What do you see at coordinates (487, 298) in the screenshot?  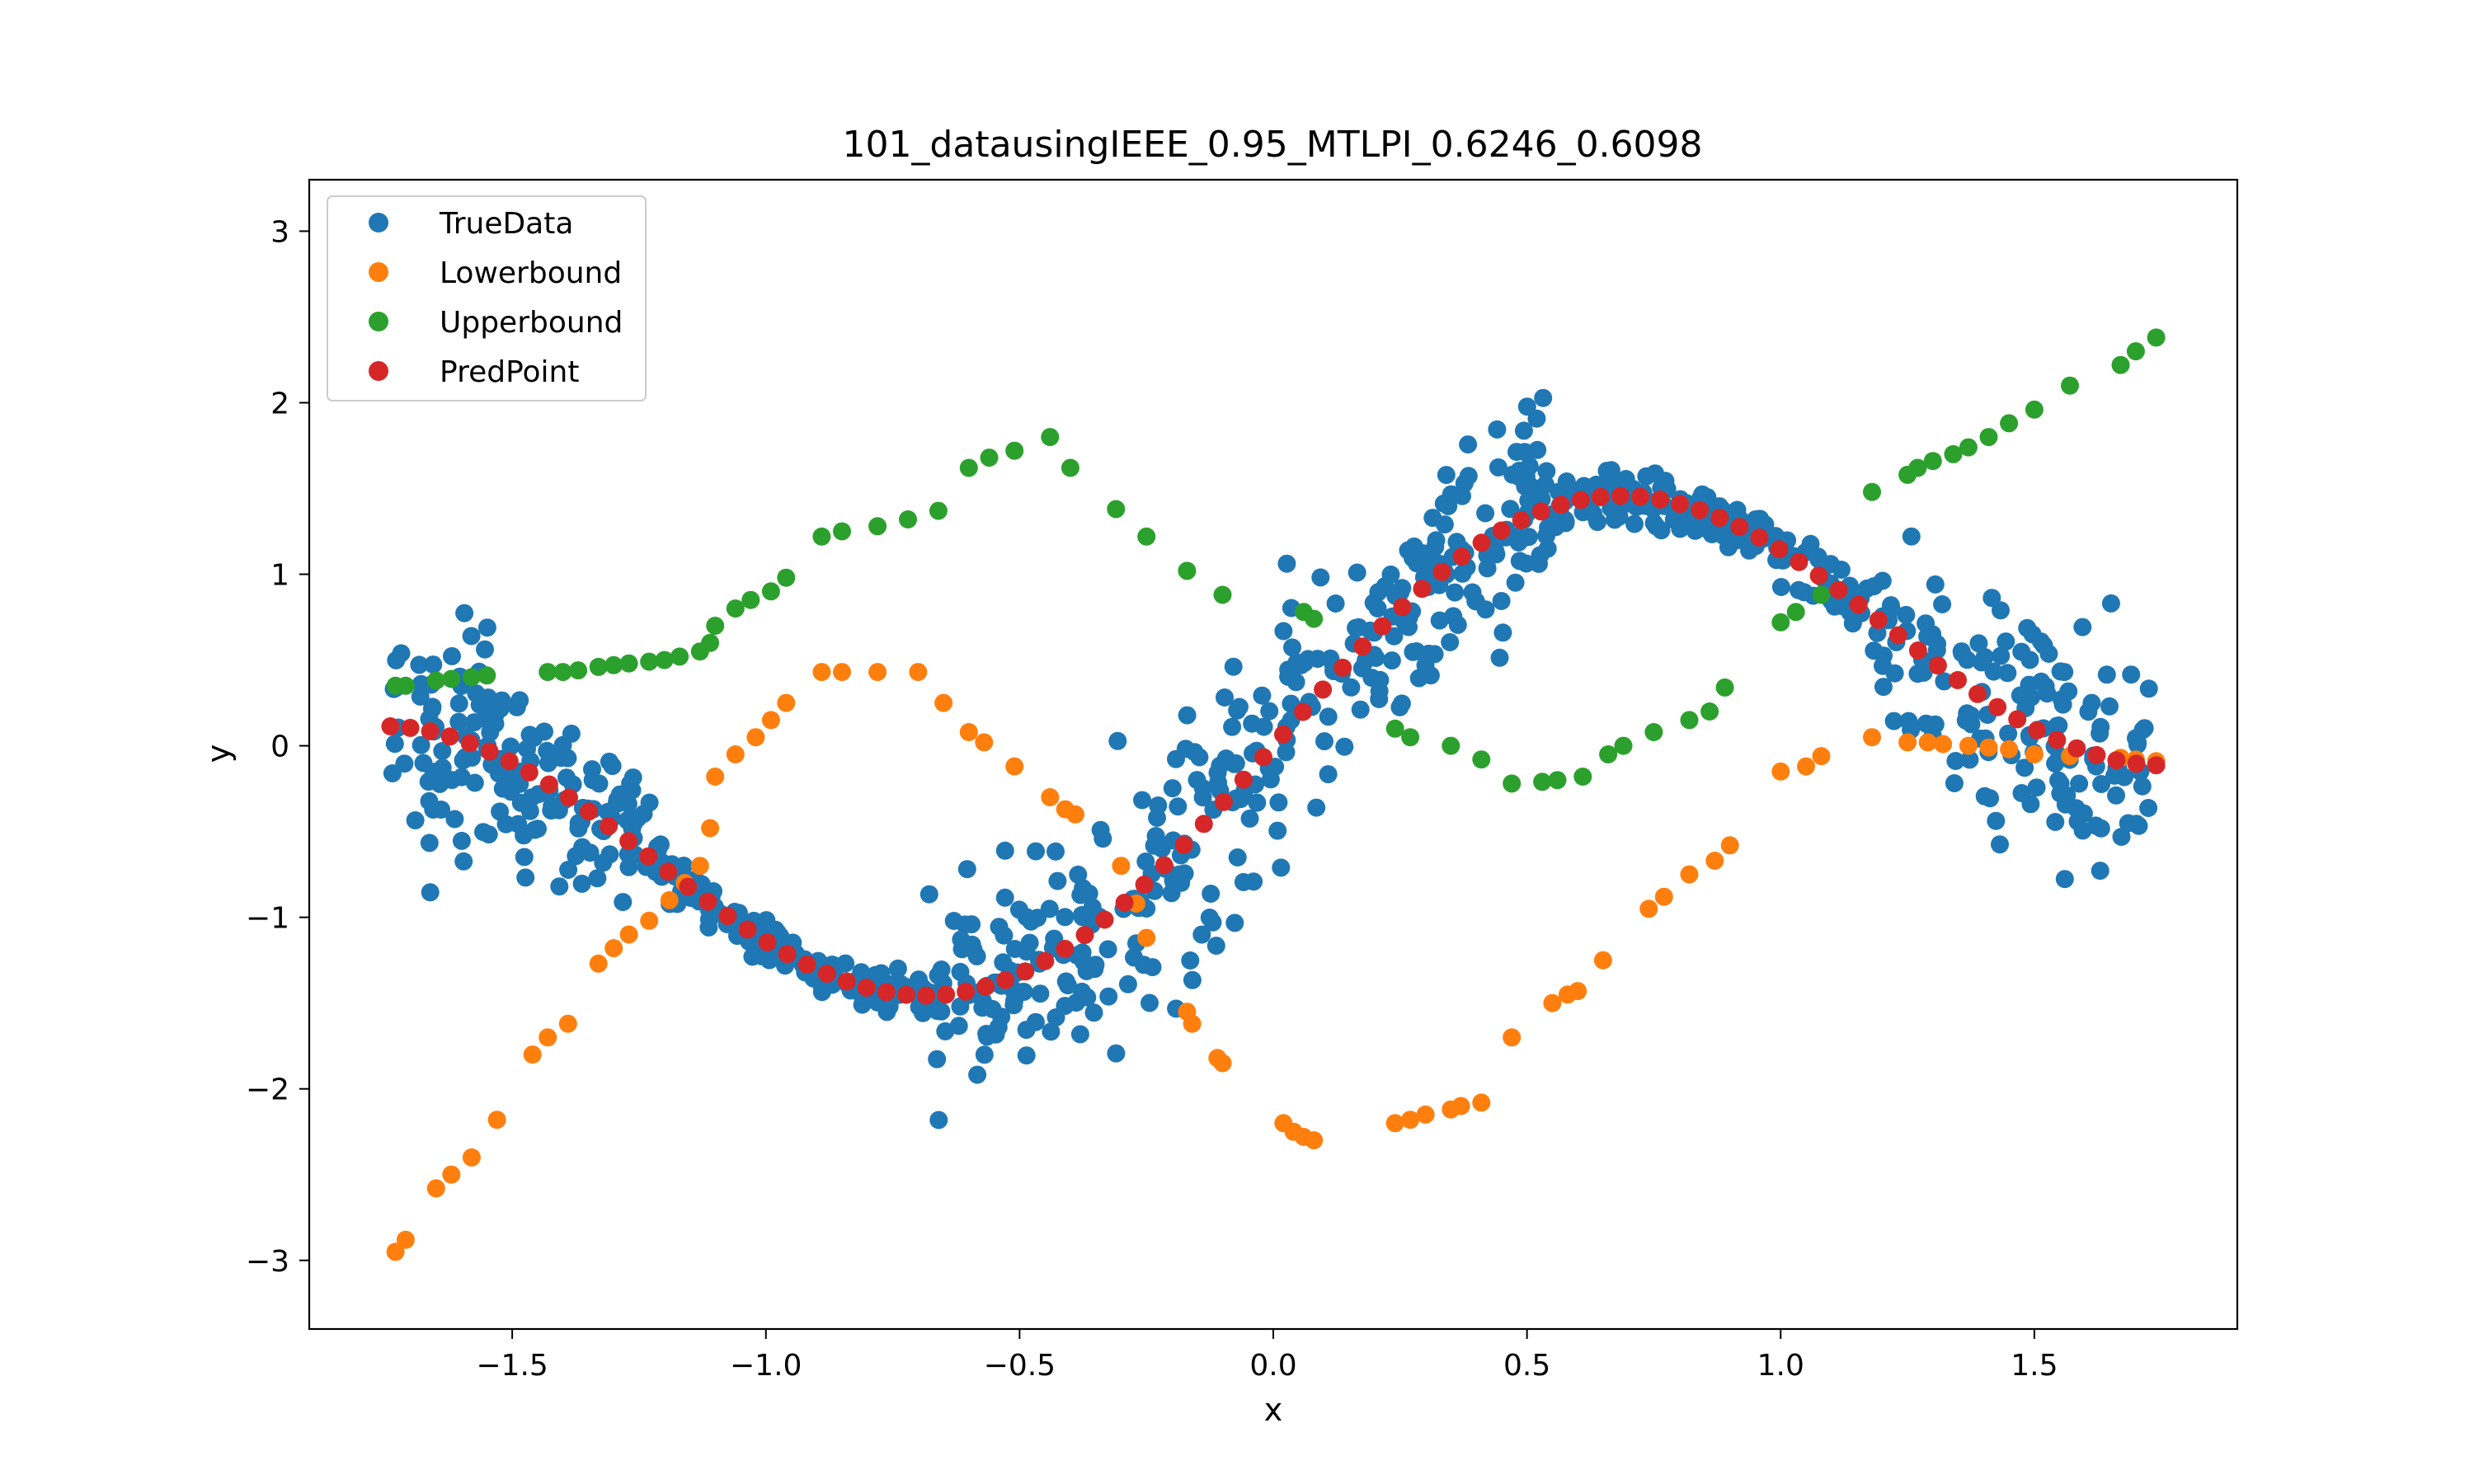 I see `legend-box` at bounding box center [487, 298].